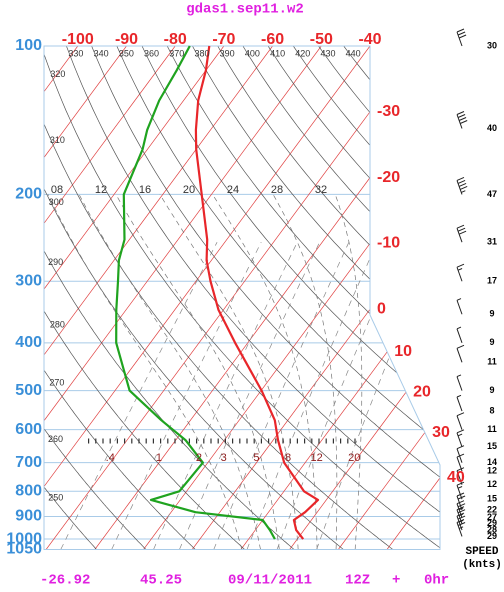 This screenshot has width=504, height=592. I want to click on wind-speed-label: 17, so click(492, 281).